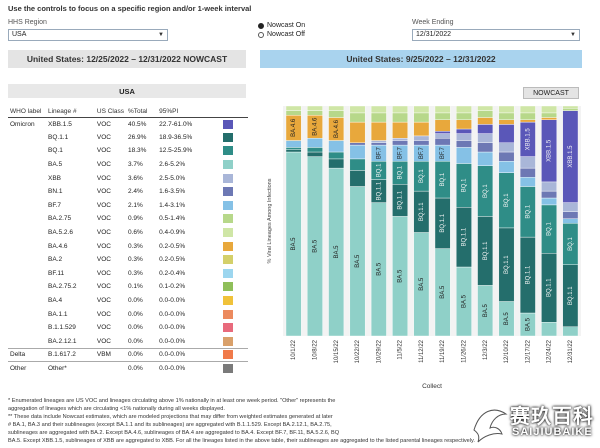  I want to click on nowcast-on-radio: Nowcast On, so click(281, 25).